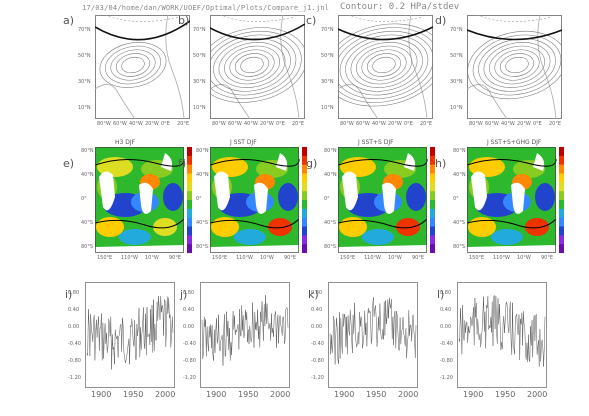  Describe the element at coordinates (220, 258) in the screenshot. I see `lon-tick-label: 150°E` at that location.